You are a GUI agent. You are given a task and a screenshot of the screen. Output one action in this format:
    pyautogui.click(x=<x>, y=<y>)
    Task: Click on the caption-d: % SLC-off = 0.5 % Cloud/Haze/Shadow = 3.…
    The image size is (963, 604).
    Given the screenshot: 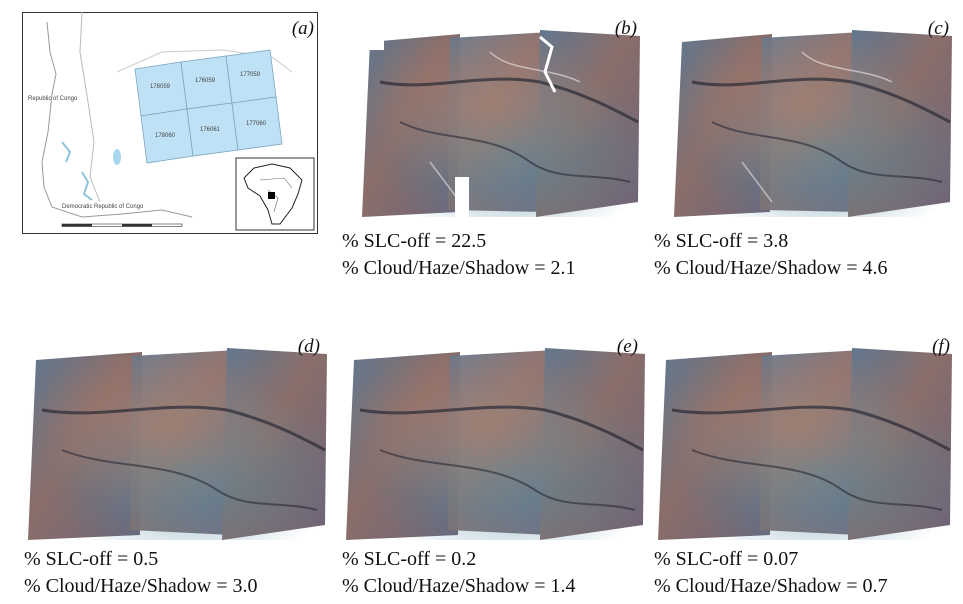 What is the action you would take?
    pyautogui.click(x=140, y=573)
    